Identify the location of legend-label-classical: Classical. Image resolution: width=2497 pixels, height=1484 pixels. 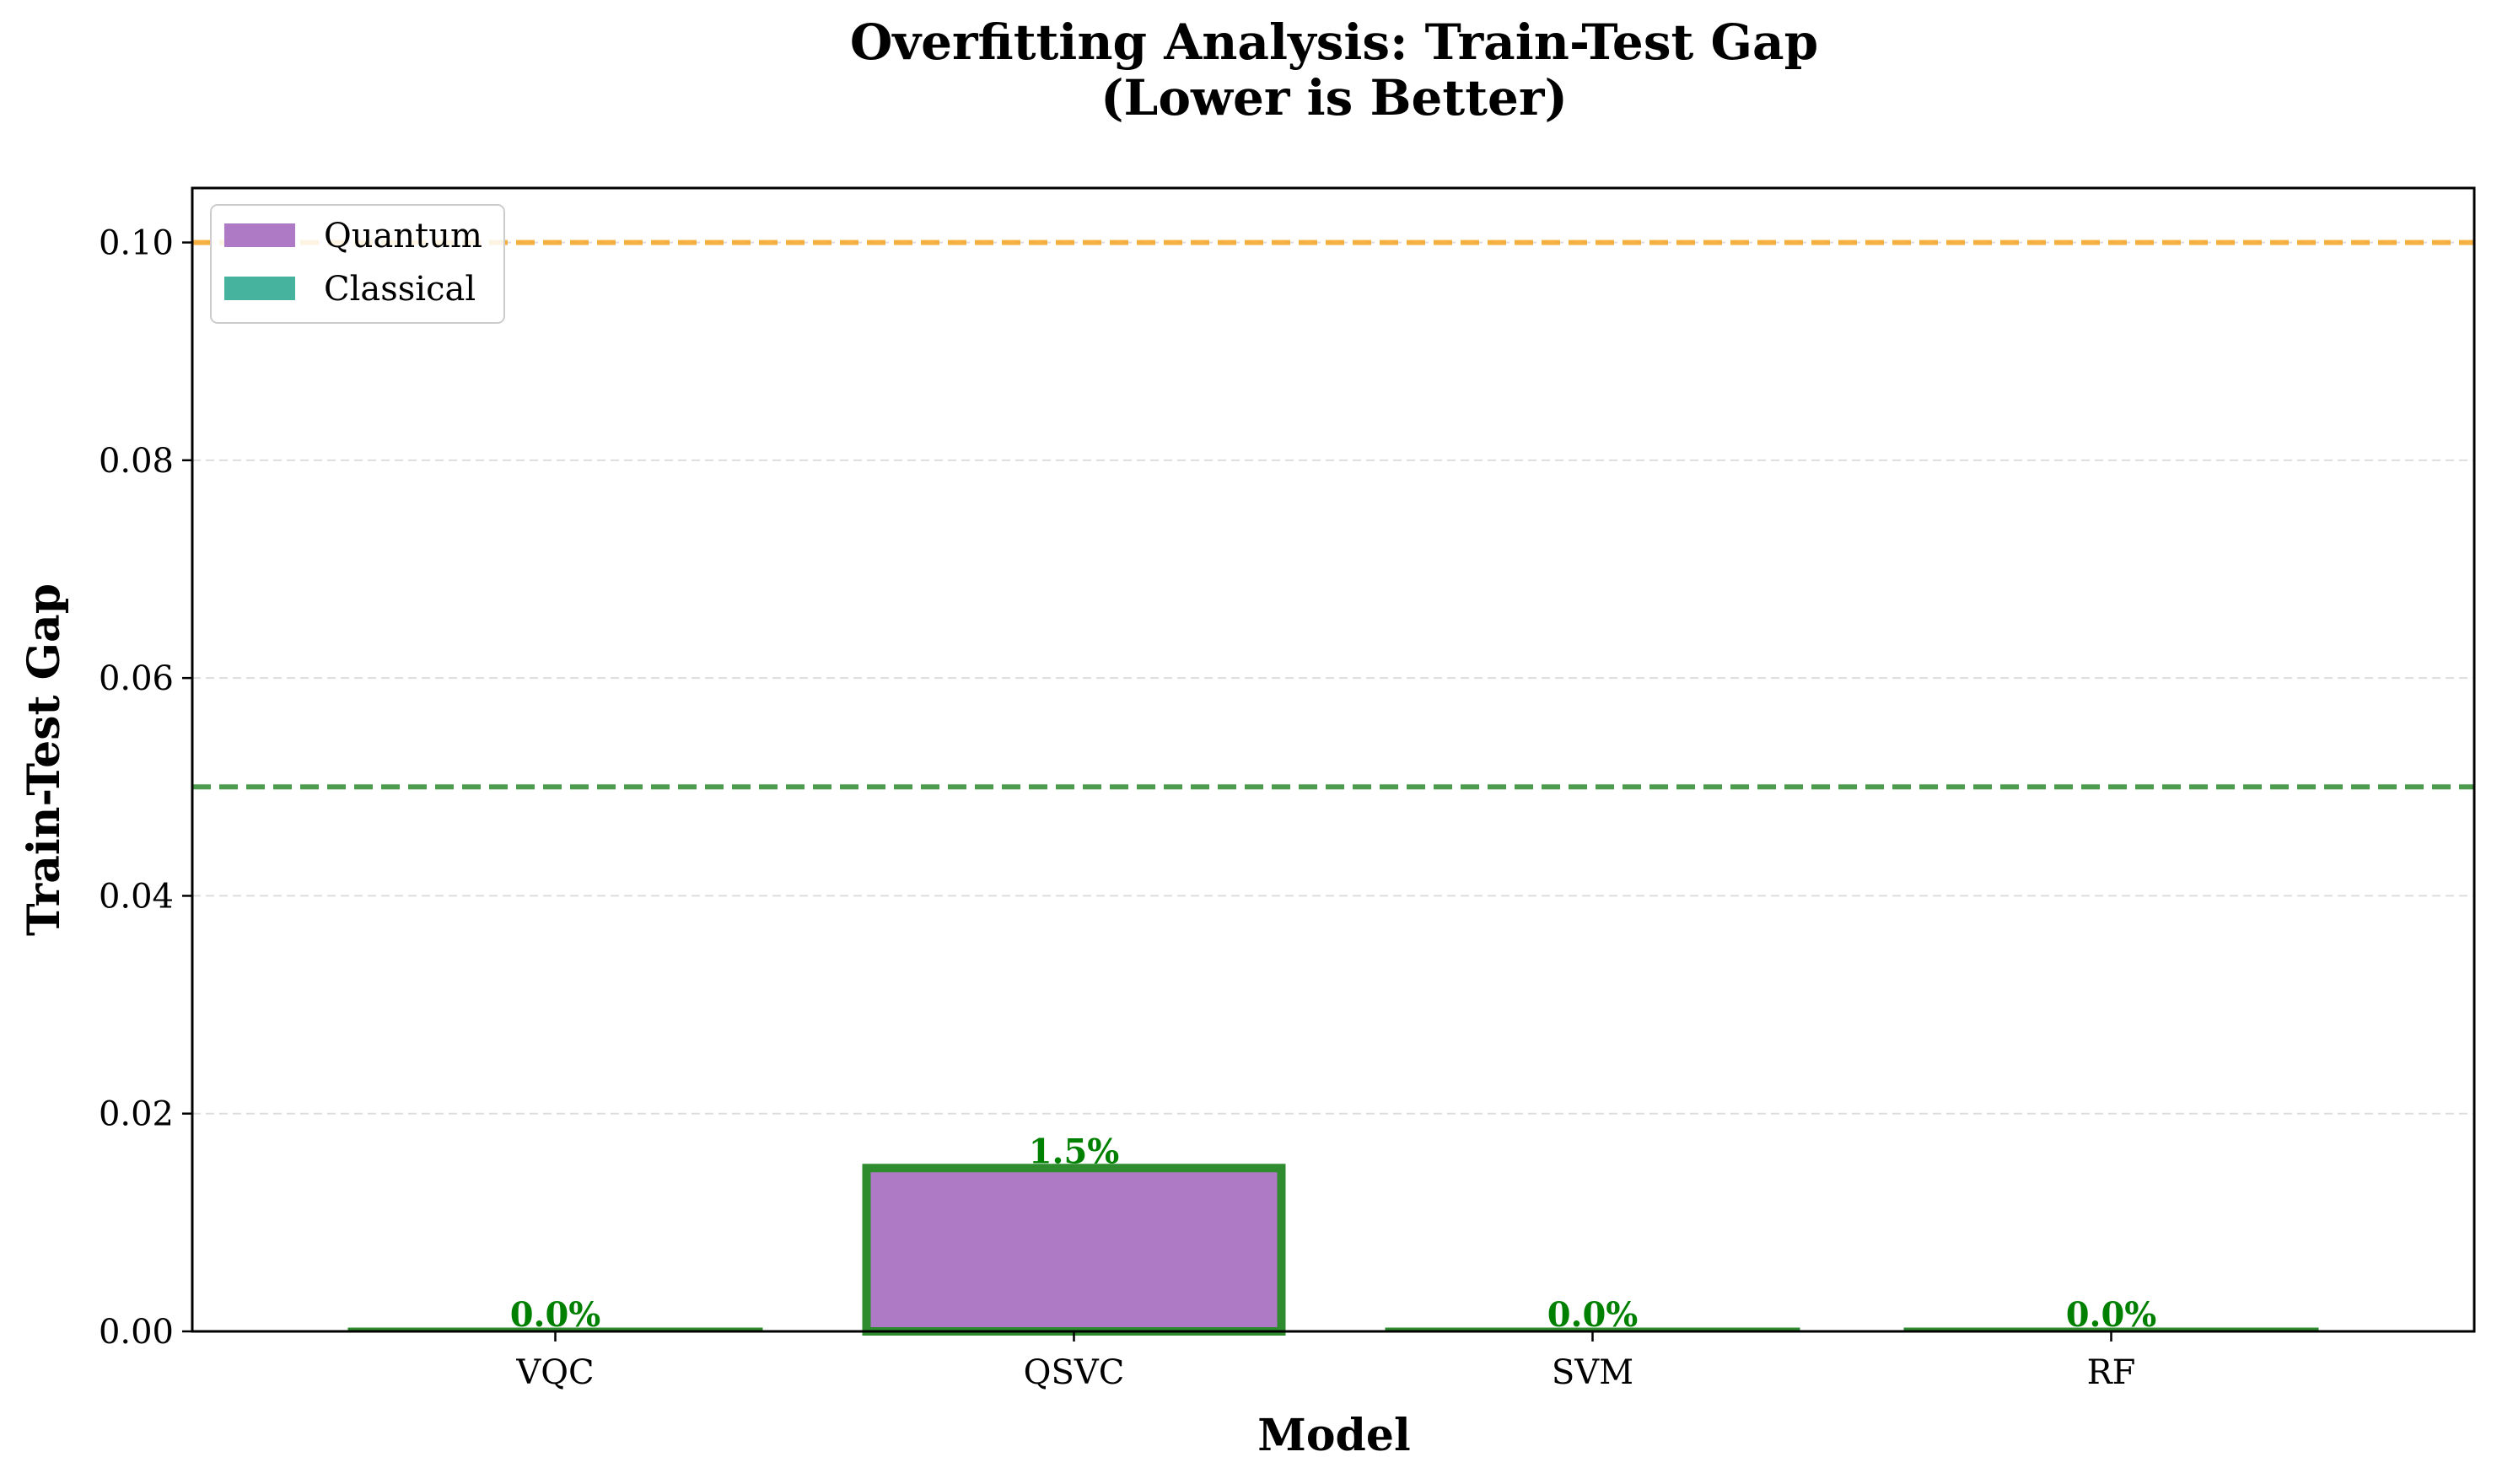
(400, 289).